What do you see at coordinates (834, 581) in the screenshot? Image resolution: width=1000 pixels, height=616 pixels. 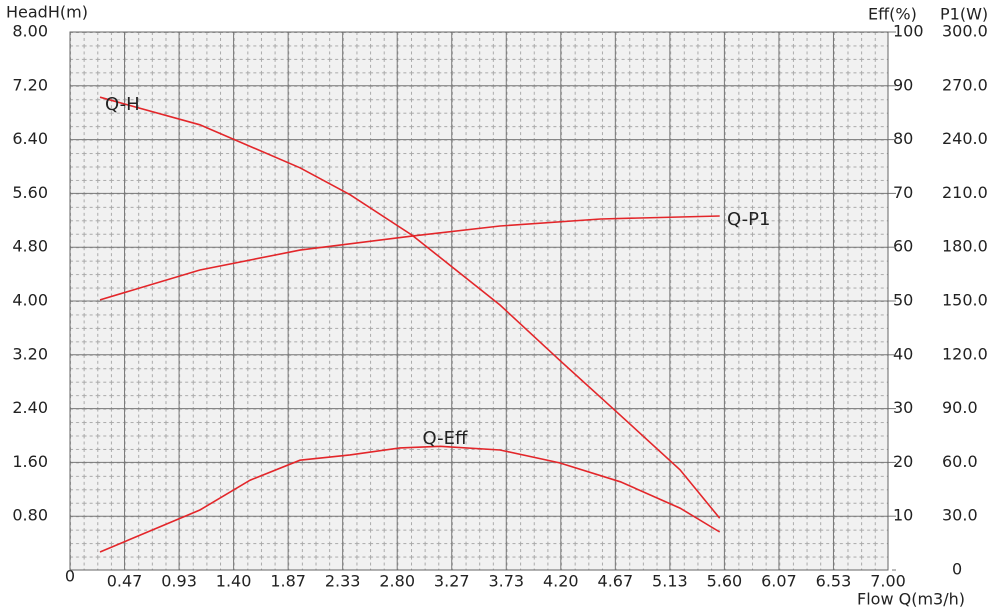 I see `x-tick-label: 6.53` at bounding box center [834, 581].